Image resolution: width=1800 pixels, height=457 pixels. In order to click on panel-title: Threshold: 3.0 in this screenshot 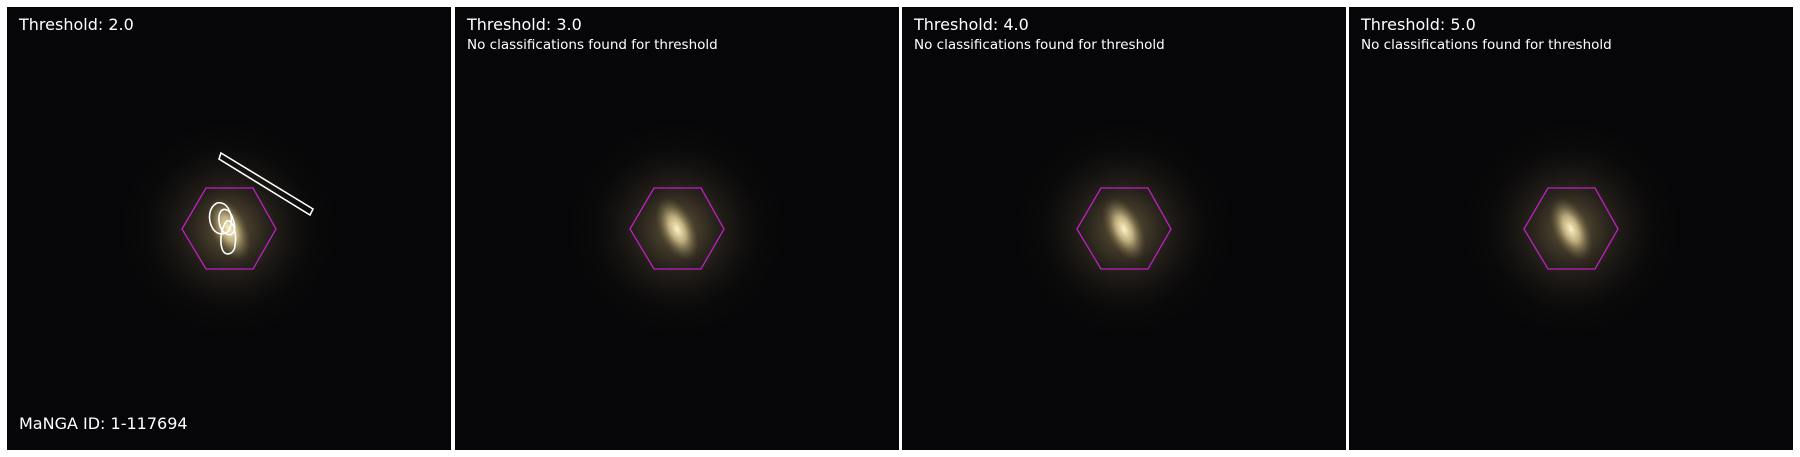, I will do `click(524, 24)`.